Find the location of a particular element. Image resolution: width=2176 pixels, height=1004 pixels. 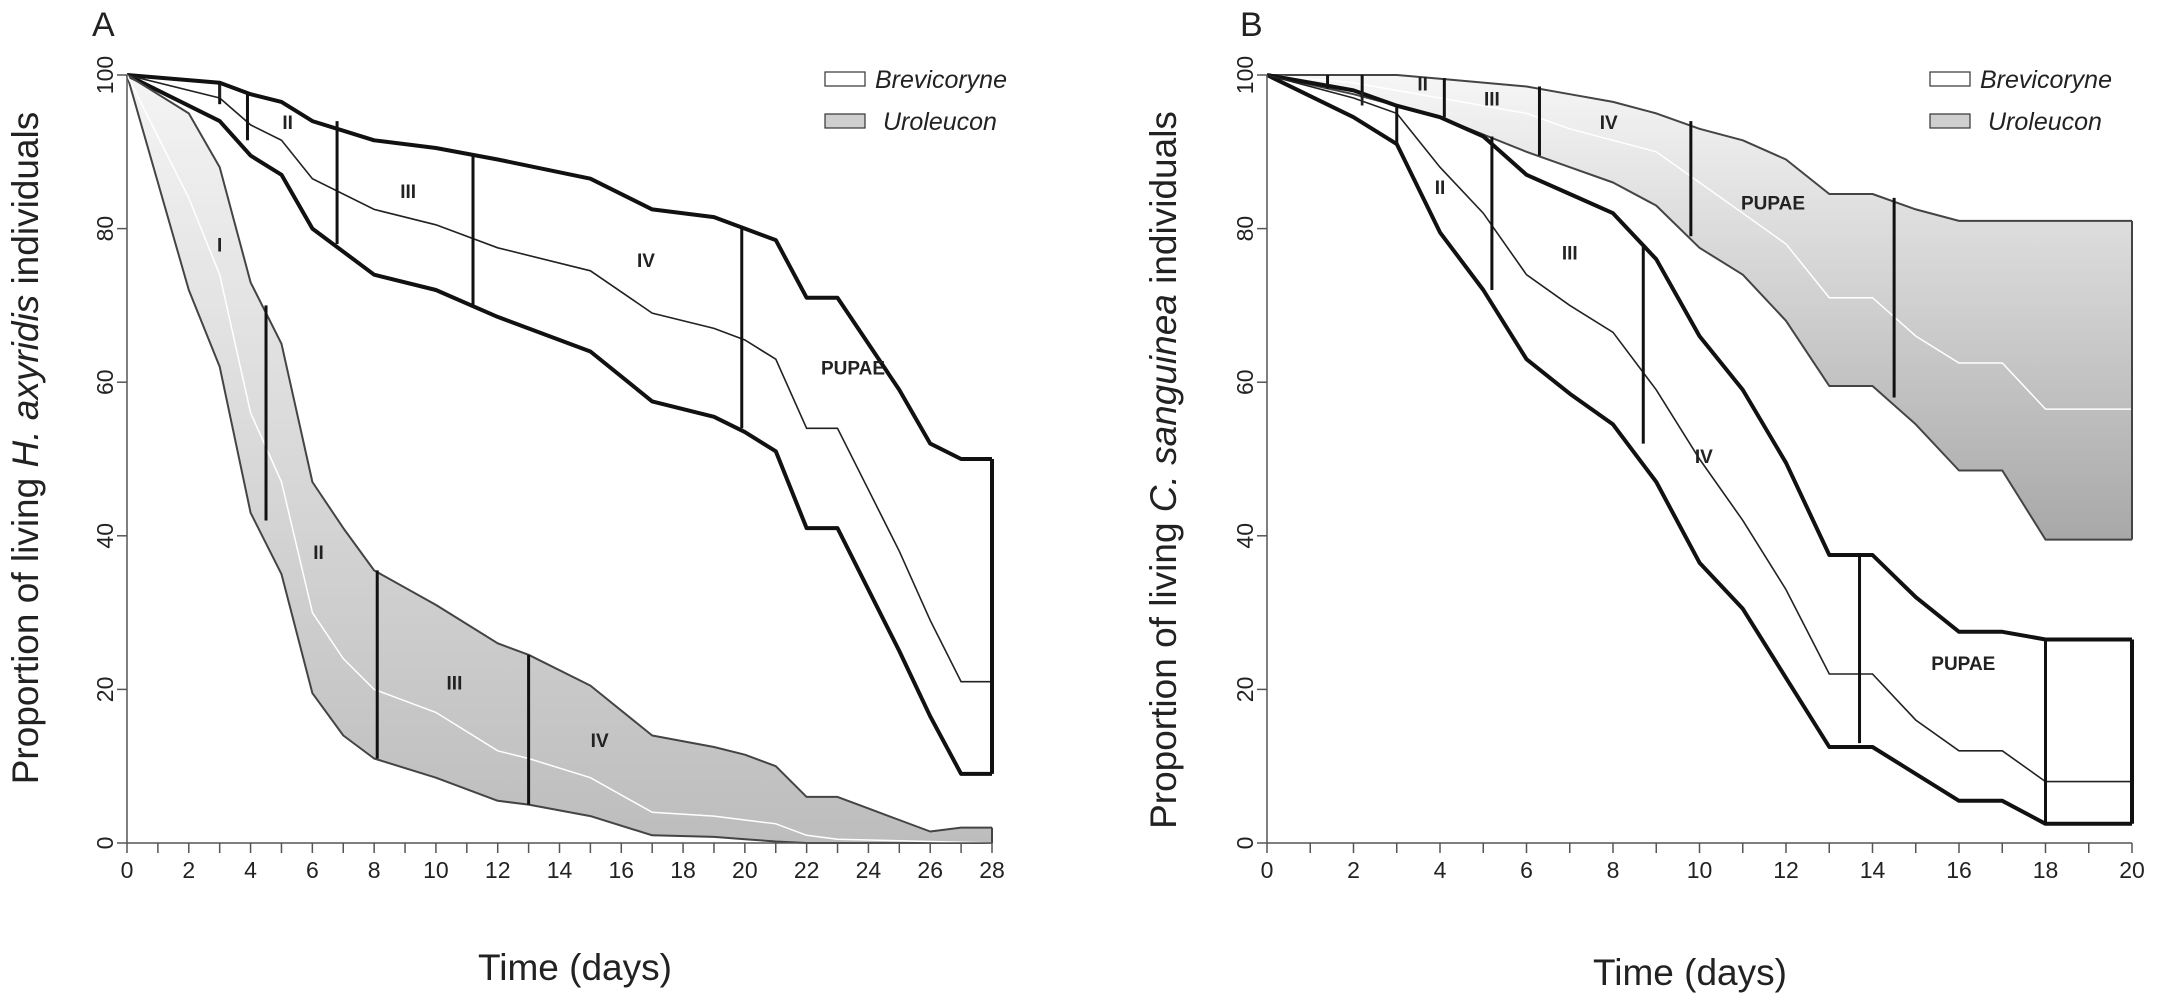

panel-b-legend: Brevicoryne Uroleucon is located at coordinates (2020, 101).